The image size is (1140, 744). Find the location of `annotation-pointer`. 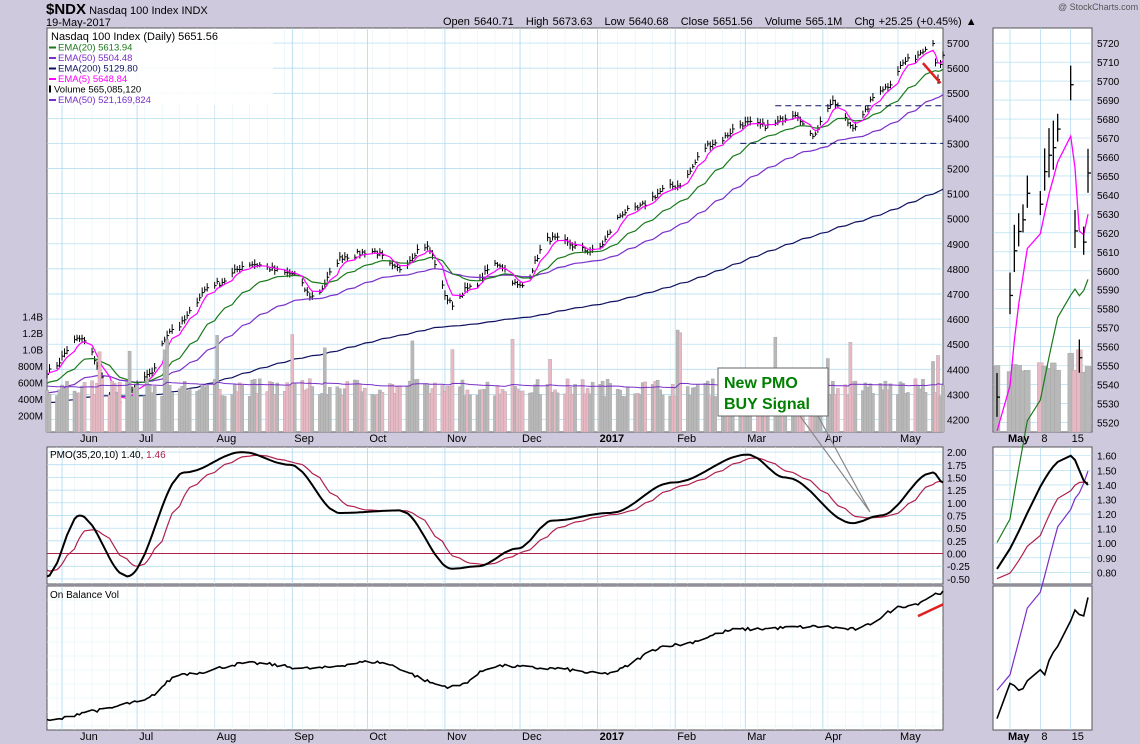

annotation-pointer is located at coordinates (835, 464).